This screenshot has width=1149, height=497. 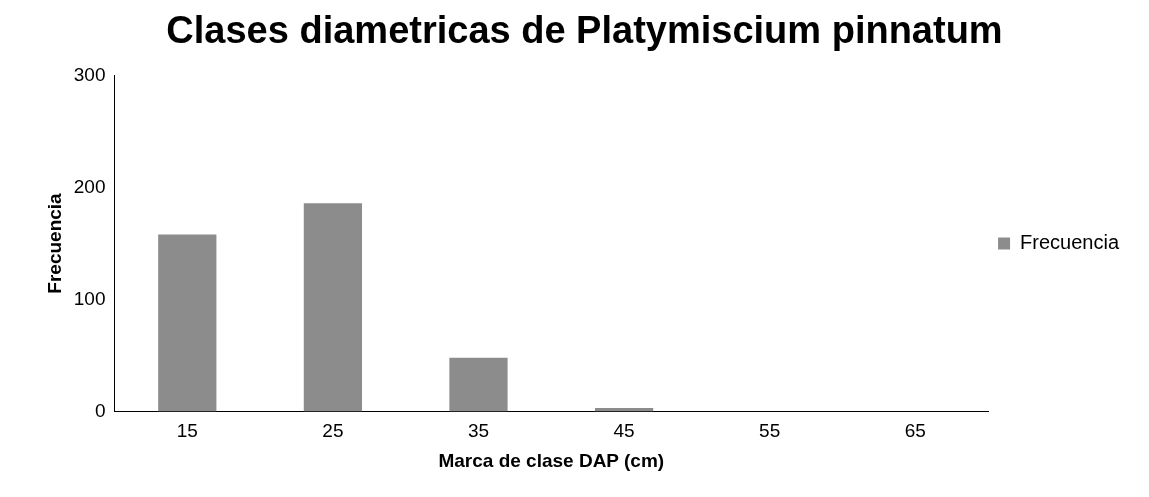 What do you see at coordinates (89, 74) in the screenshot?
I see `y-tick-label: 300` at bounding box center [89, 74].